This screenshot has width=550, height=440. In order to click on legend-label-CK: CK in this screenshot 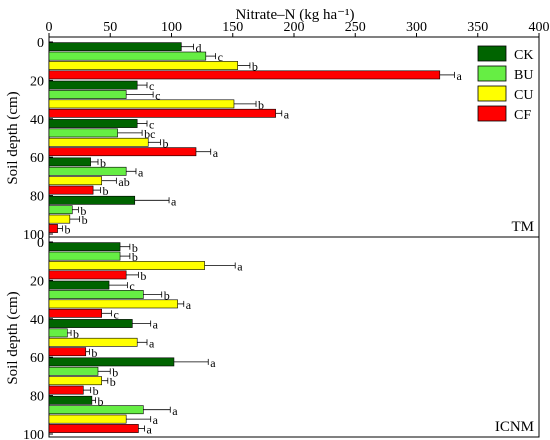, I will do `click(523, 55)`.